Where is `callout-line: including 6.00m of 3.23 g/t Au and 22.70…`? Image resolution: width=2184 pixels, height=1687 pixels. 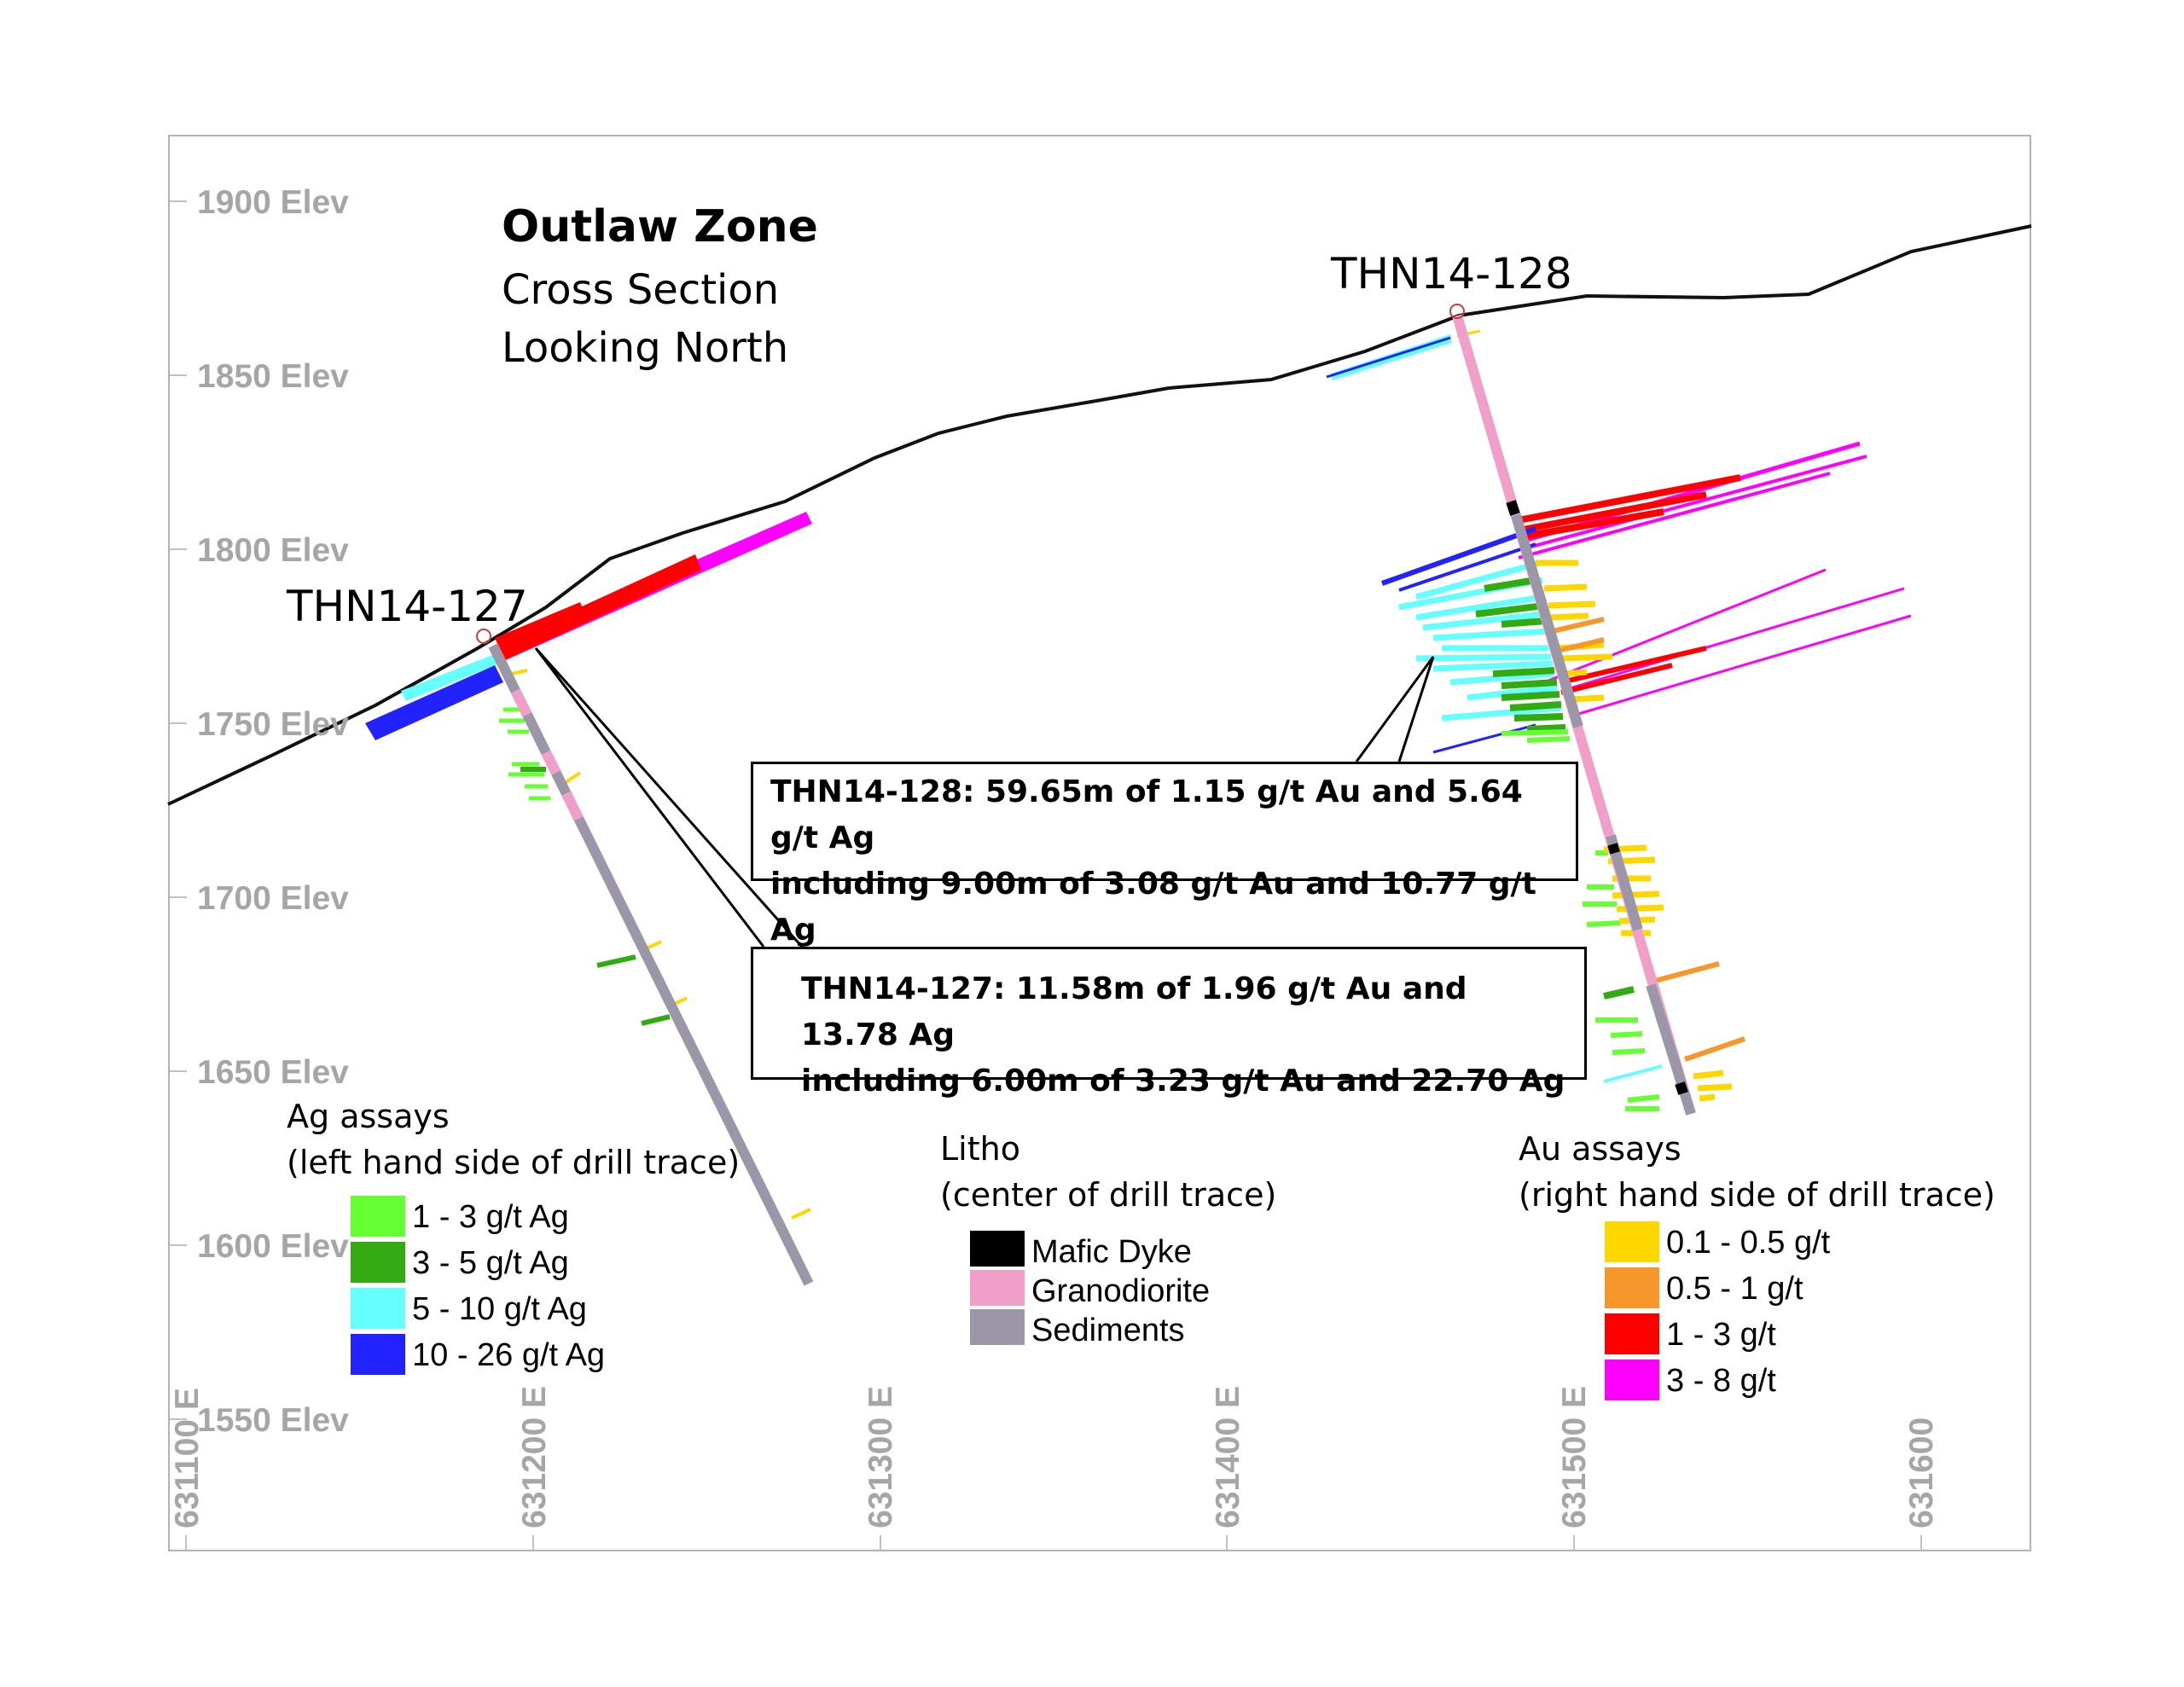
callout-line: including 6.00m of 3.23 g/t Au and 22.70… is located at coordinates (1183, 1082).